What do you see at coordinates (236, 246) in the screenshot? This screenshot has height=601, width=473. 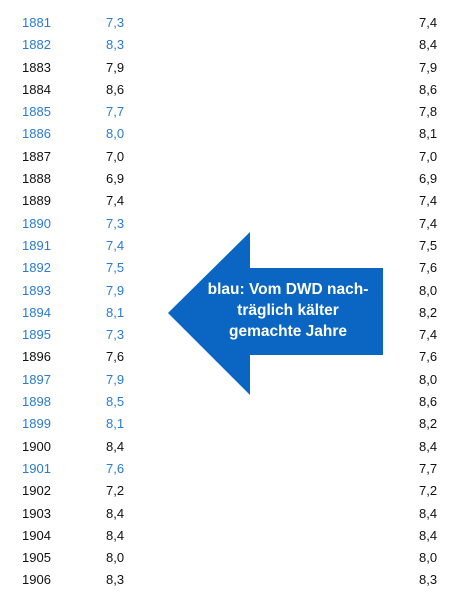 I see `table-row: 1891 7,4 7,5` at bounding box center [236, 246].